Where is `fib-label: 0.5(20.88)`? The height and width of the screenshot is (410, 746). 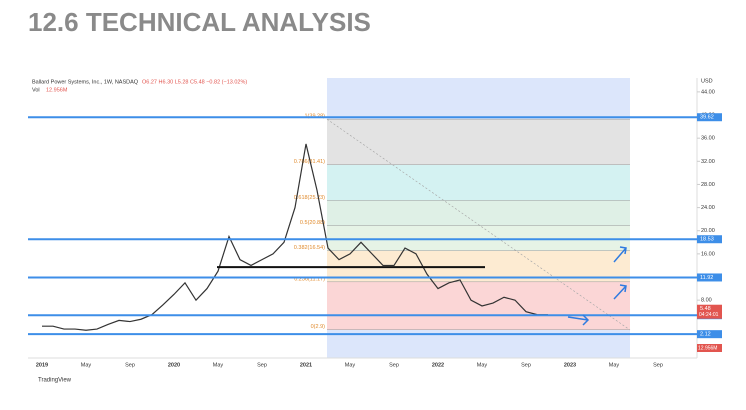 fib-label: 0.5(20.88) is located at coordinates (312, 223).